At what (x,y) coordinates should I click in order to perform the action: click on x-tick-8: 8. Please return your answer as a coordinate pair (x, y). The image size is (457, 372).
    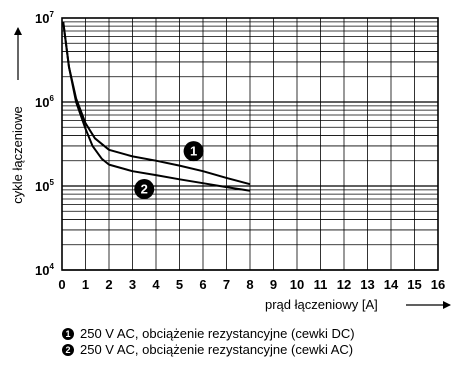
    Looking at the image, I should click on (249, 284).